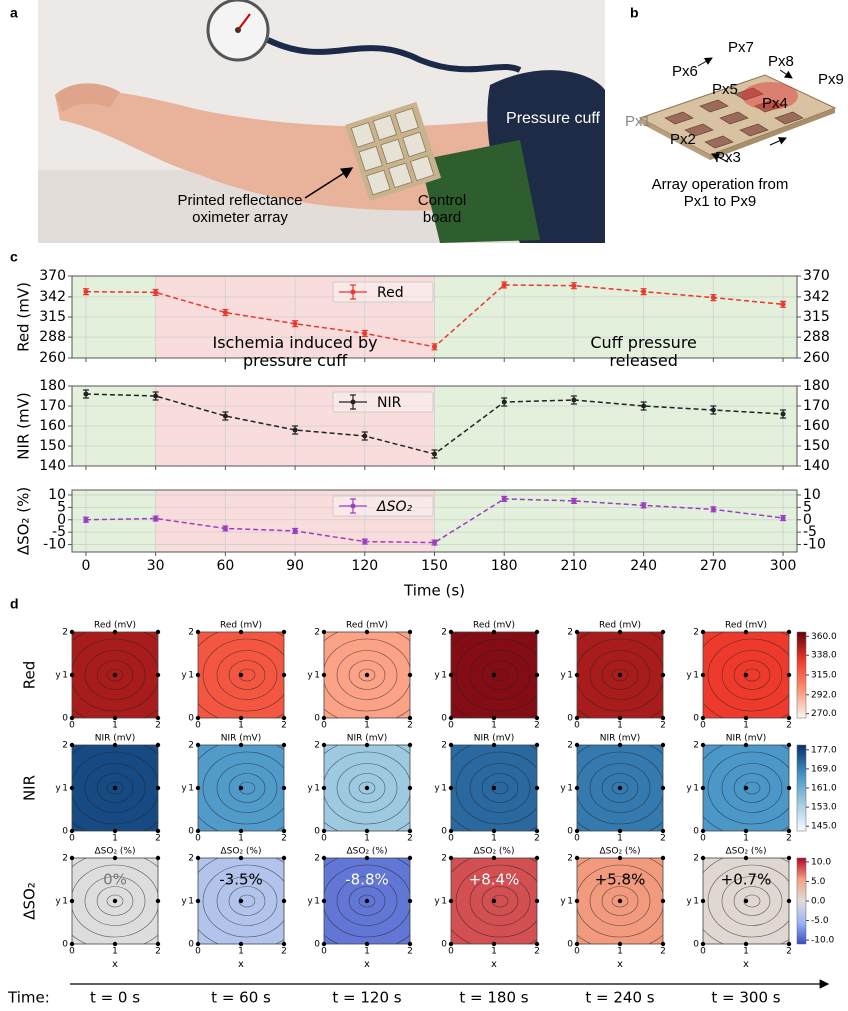 The image size is (848, 1011). Describe the element at coordinates (367, 880) in the screenshot. I see `value-label: -8.8%` at that location.